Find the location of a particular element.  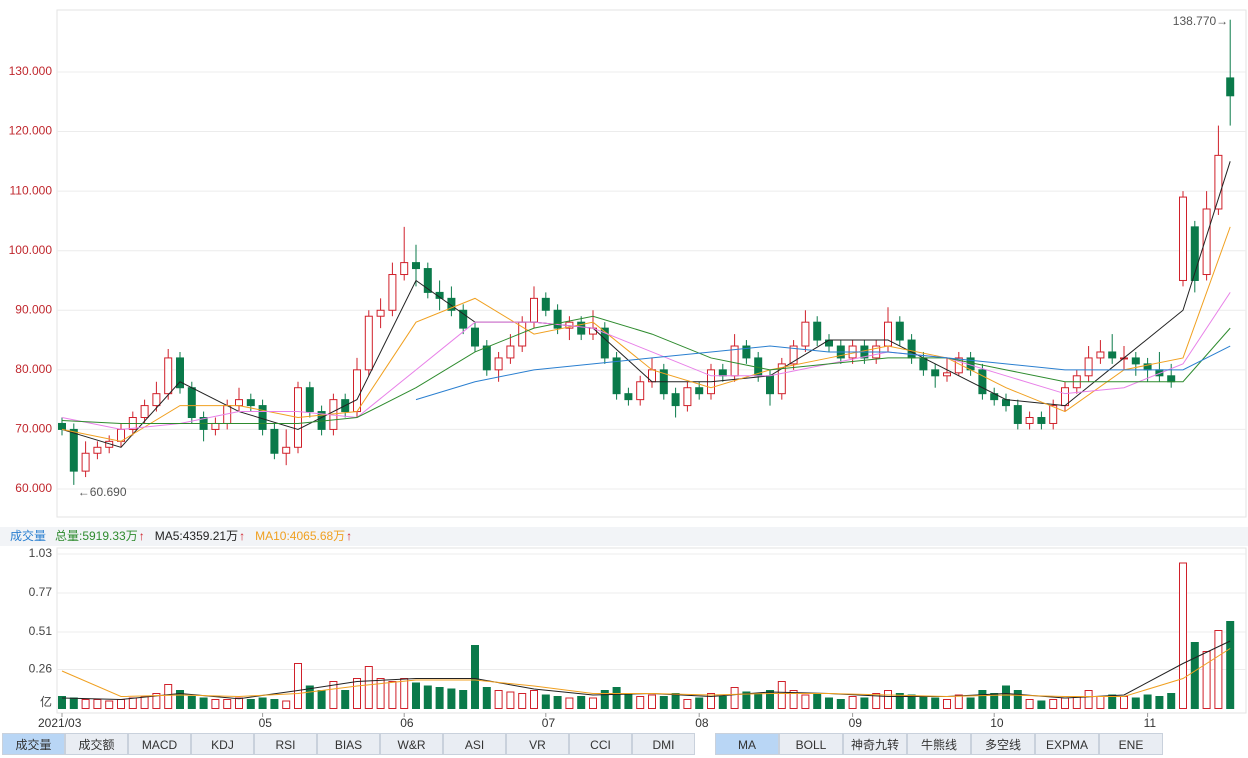

indicator-tab: BOLL is located at coordinates (811, 744).